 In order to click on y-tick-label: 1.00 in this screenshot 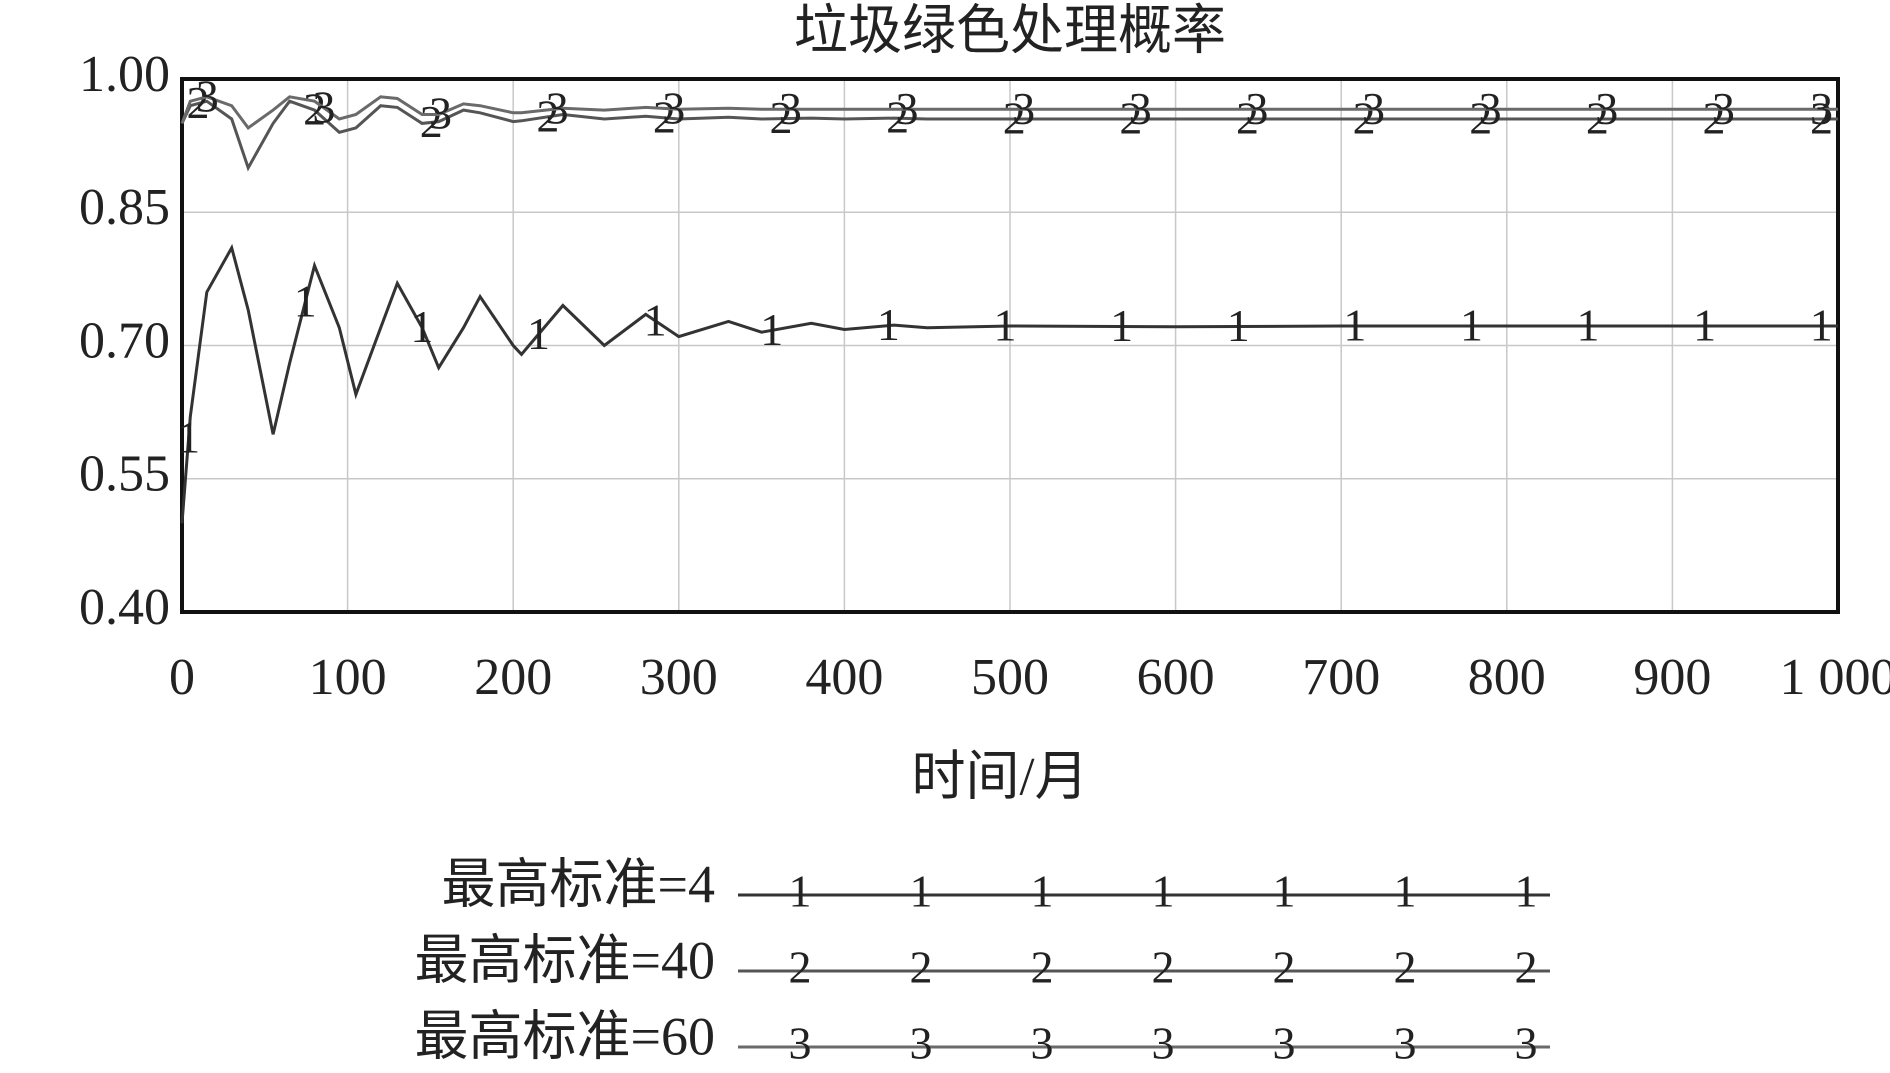, I will do `click(124, 74)`.